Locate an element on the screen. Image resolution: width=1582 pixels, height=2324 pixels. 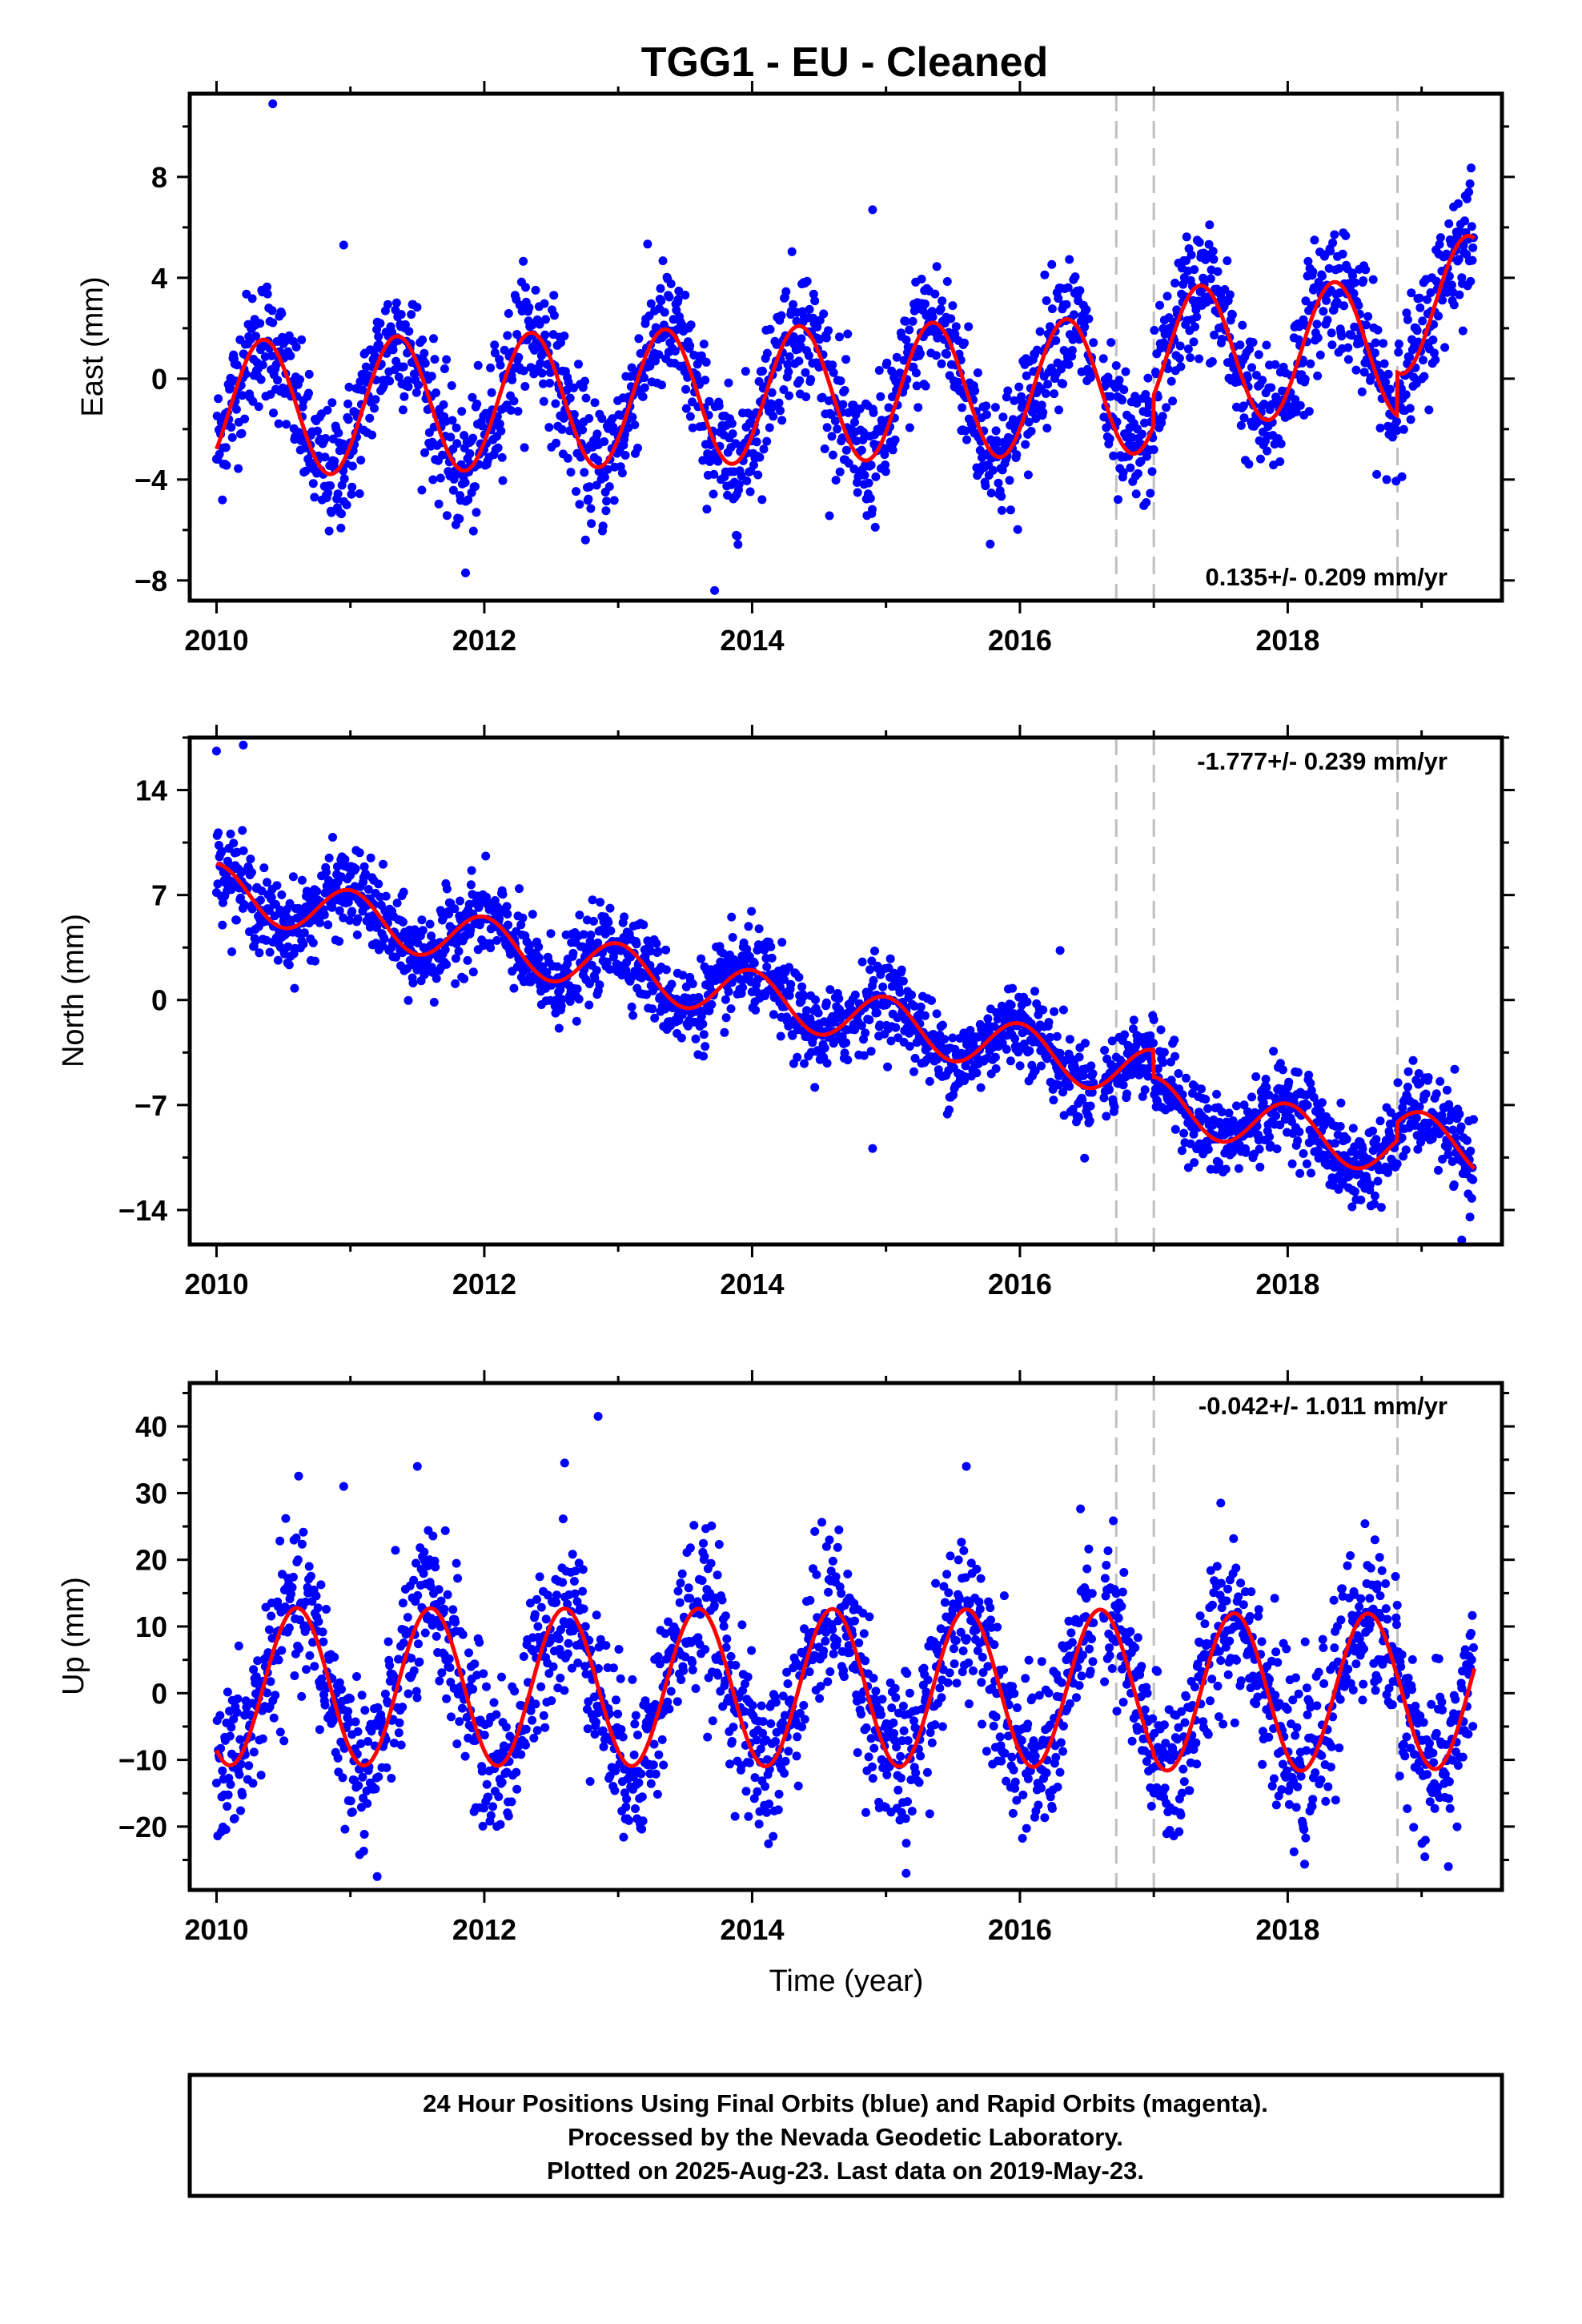
outlier-point is located at coordinates (873, 210).